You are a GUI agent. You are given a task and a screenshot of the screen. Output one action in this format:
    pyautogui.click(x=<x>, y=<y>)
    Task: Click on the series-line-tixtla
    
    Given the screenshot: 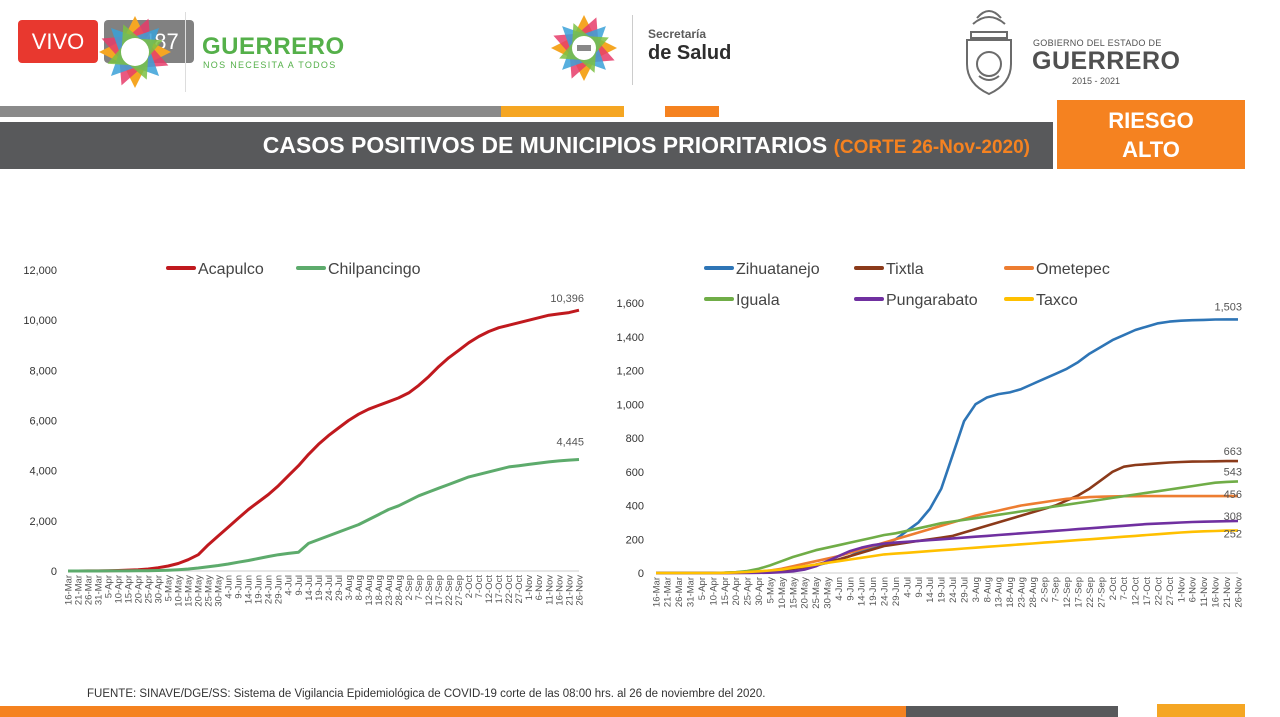 What is the action you would take?
    pyautogui.click(x=947, y=517)
    